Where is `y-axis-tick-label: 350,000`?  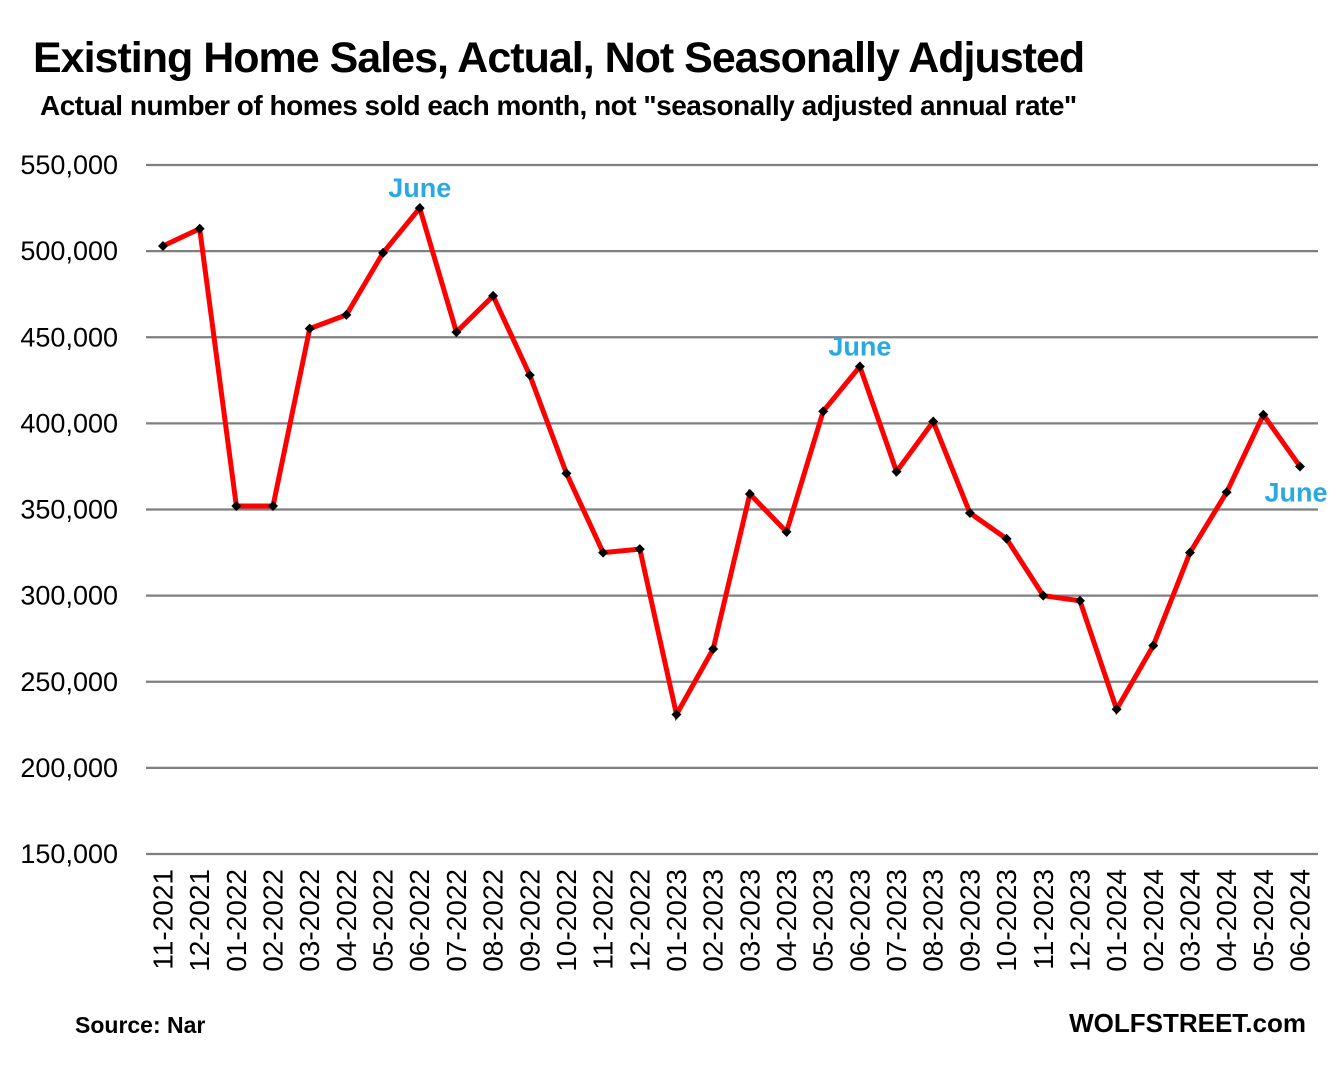 y-axis-tick-label: 350,000 is located at coordinates (69, 510).